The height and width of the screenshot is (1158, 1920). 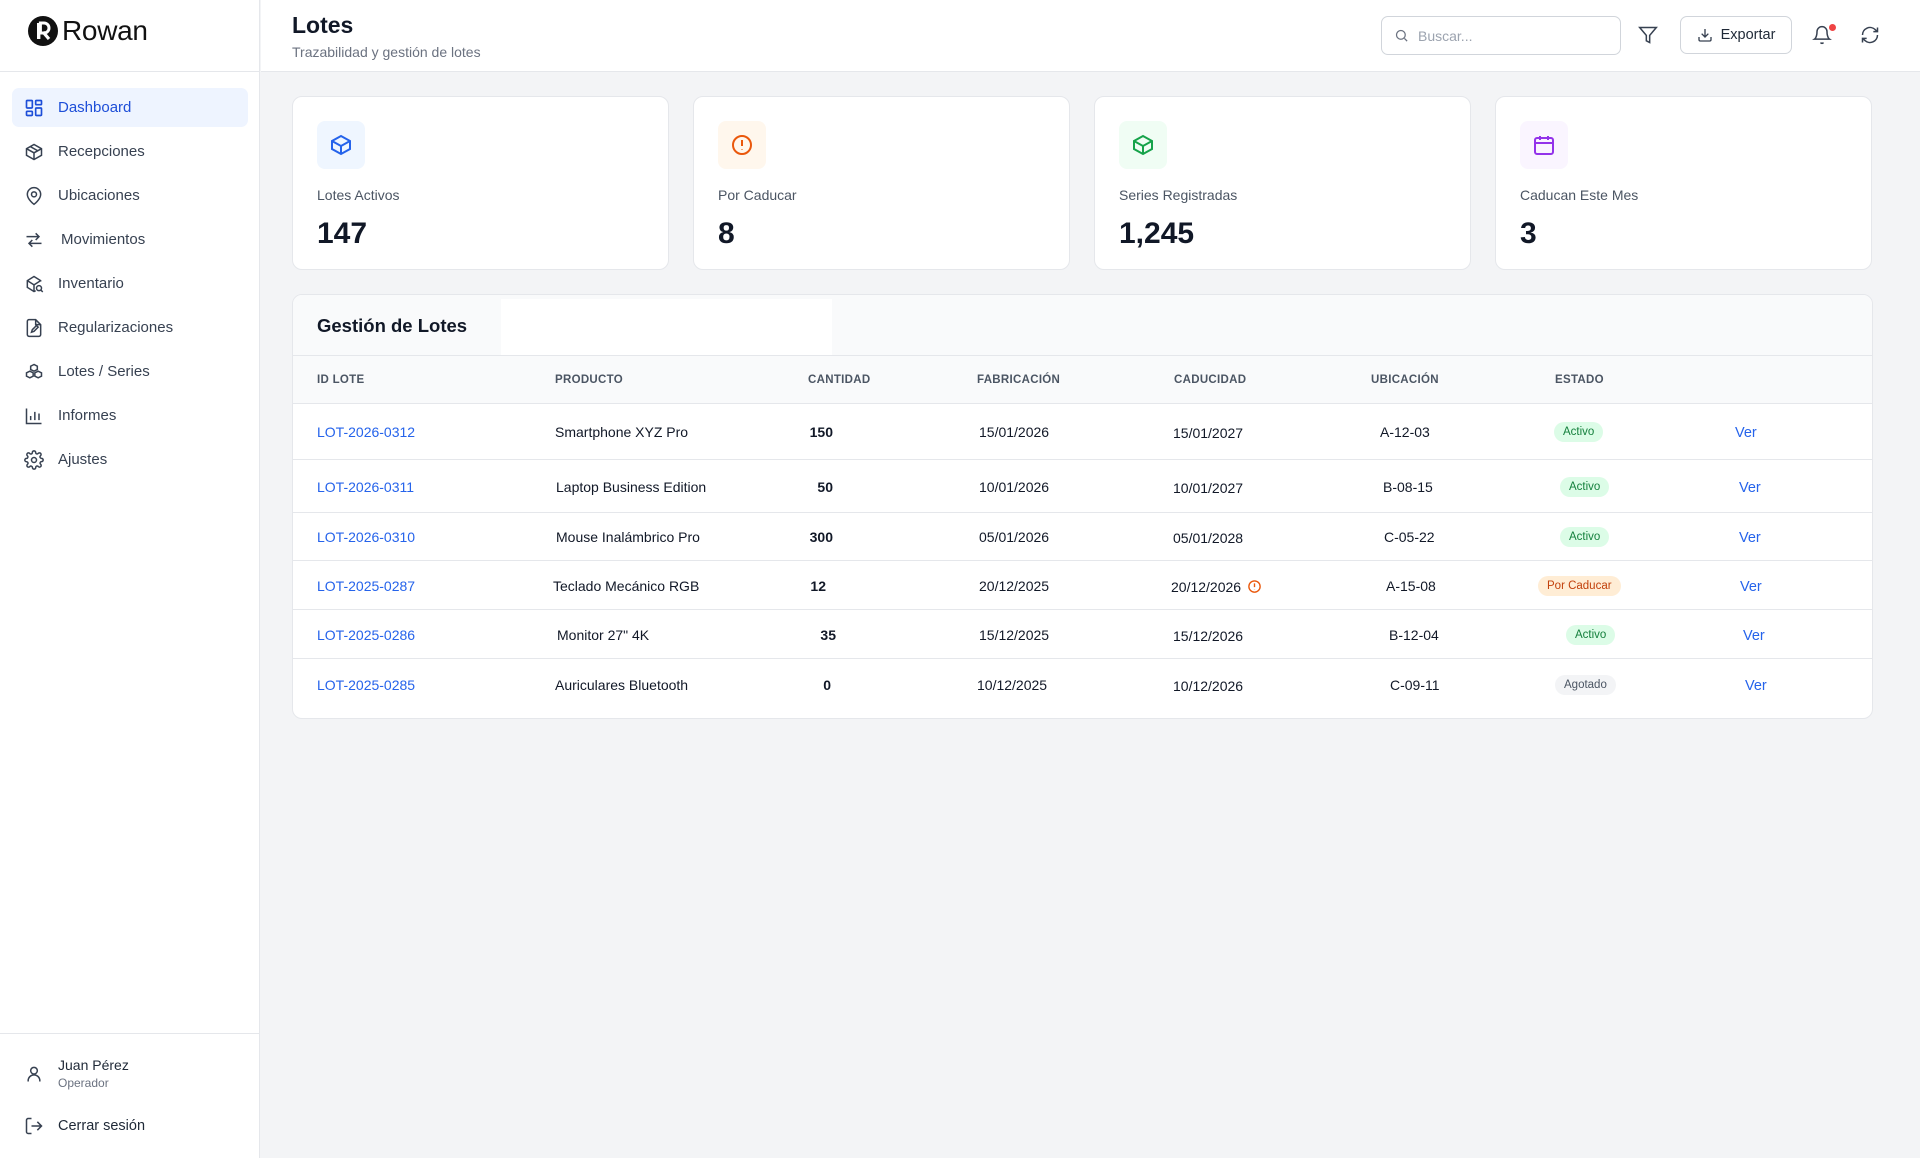 What do you see at coordinates (34, 371) in the screenshot?
I see `boxes-icon` at bounding box center [34, 371].